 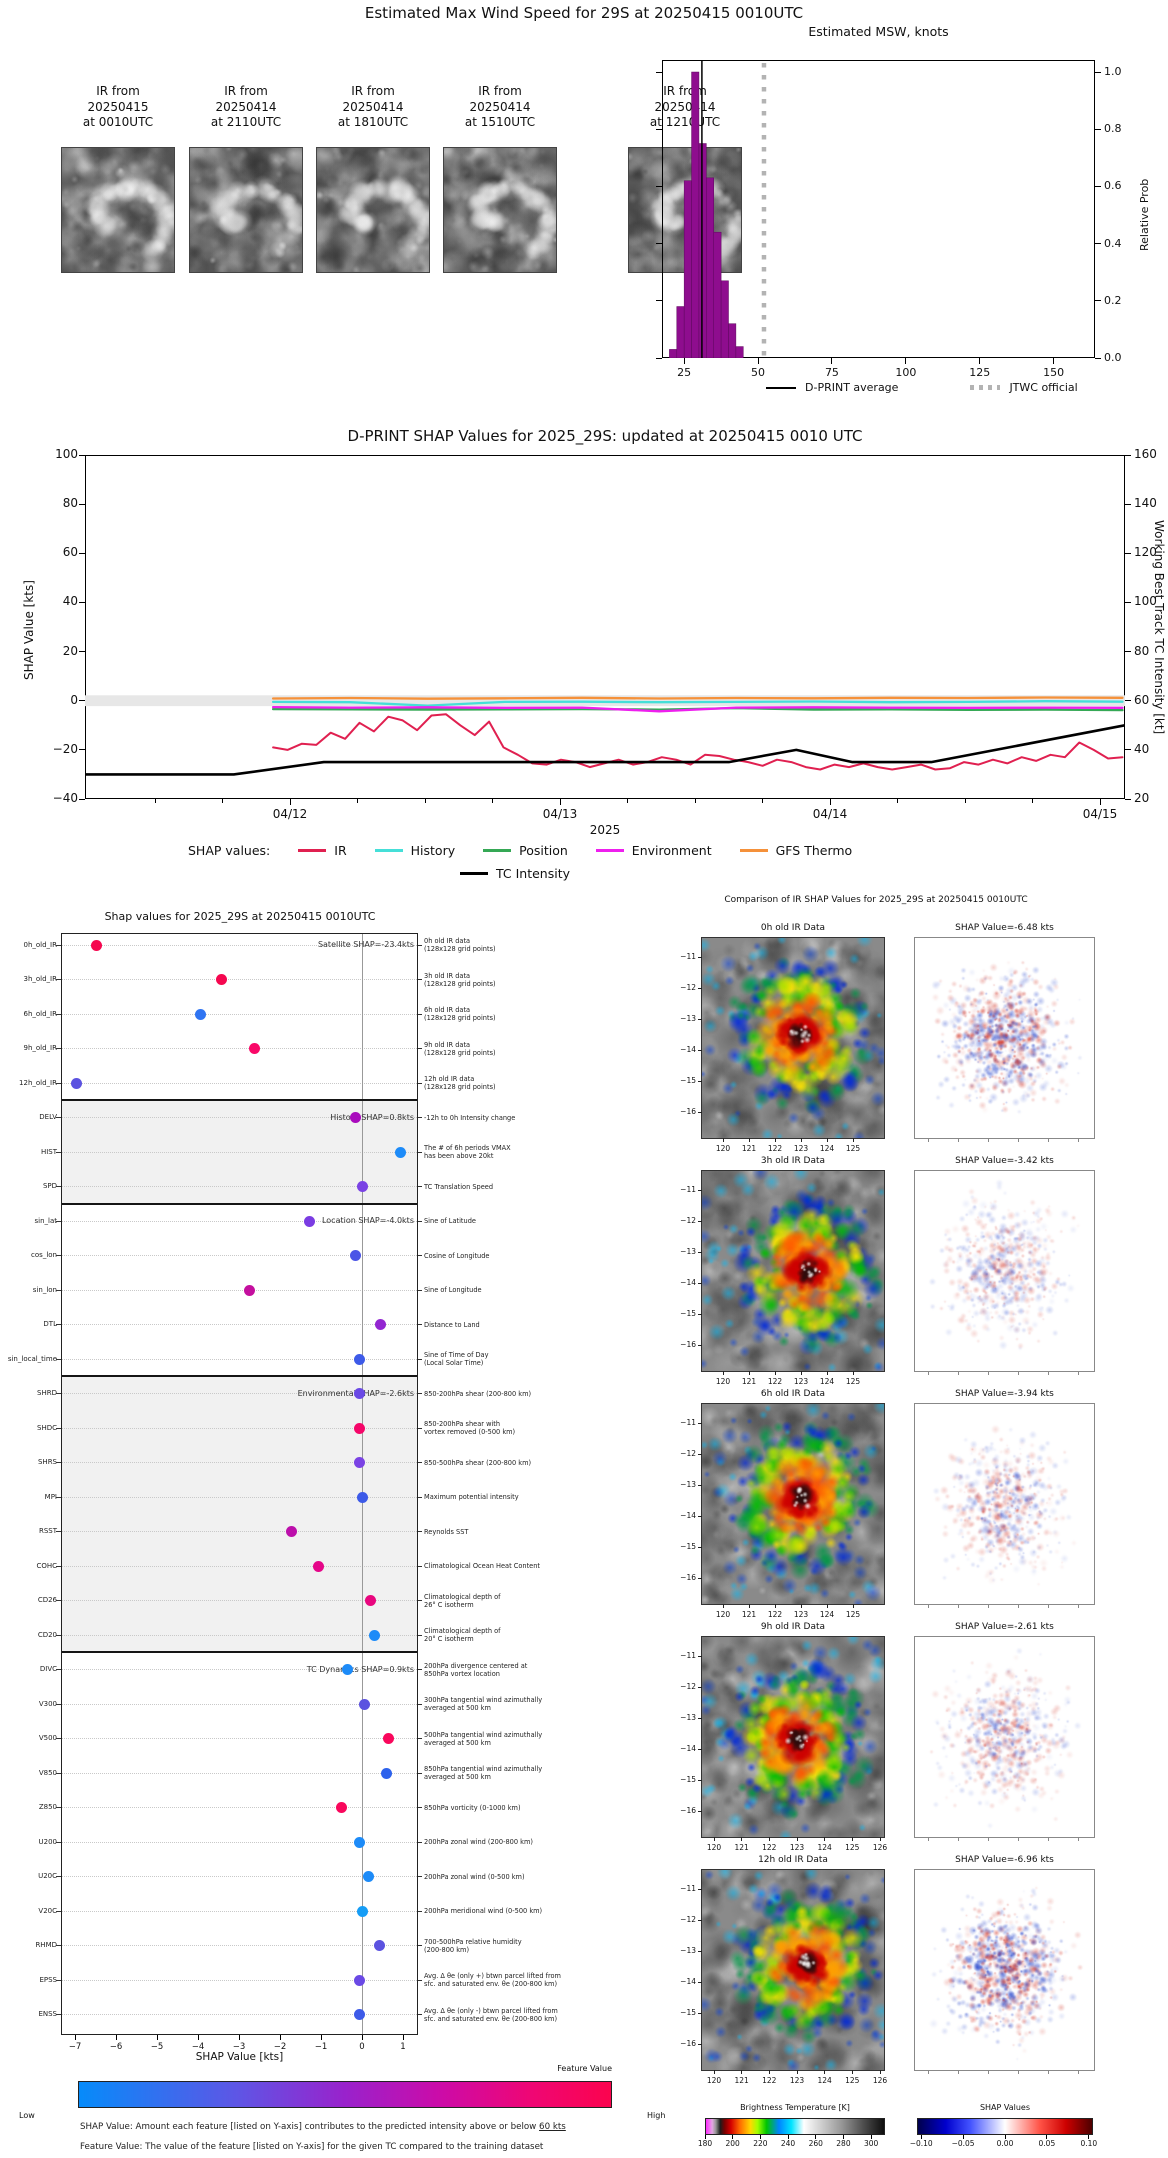 What do you see at coordinates (1004, 1737) in the screenshot?
I see `shap-value-map` at bounding box center [1004, 1737].